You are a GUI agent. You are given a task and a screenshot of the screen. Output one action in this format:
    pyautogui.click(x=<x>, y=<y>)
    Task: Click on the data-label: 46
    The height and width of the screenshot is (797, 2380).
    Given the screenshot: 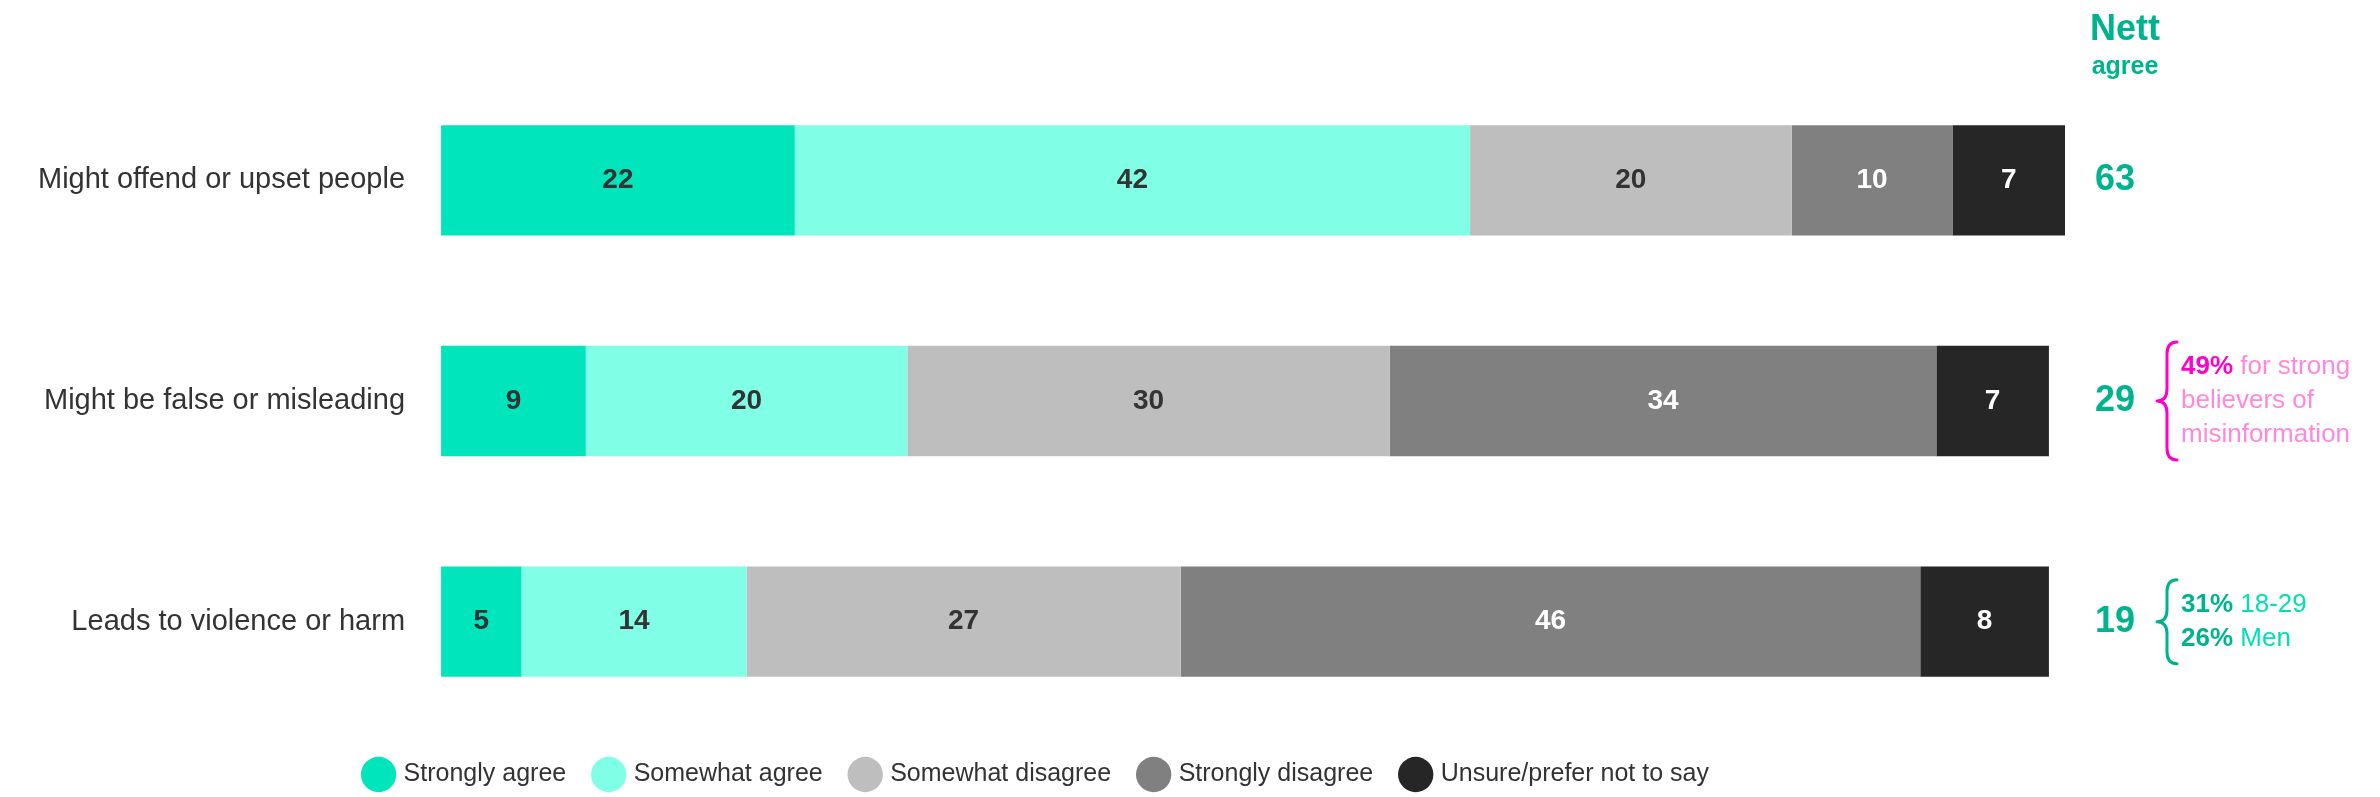 What is the action you would take?
    pyautogui.click(x=1550, y=620)
    